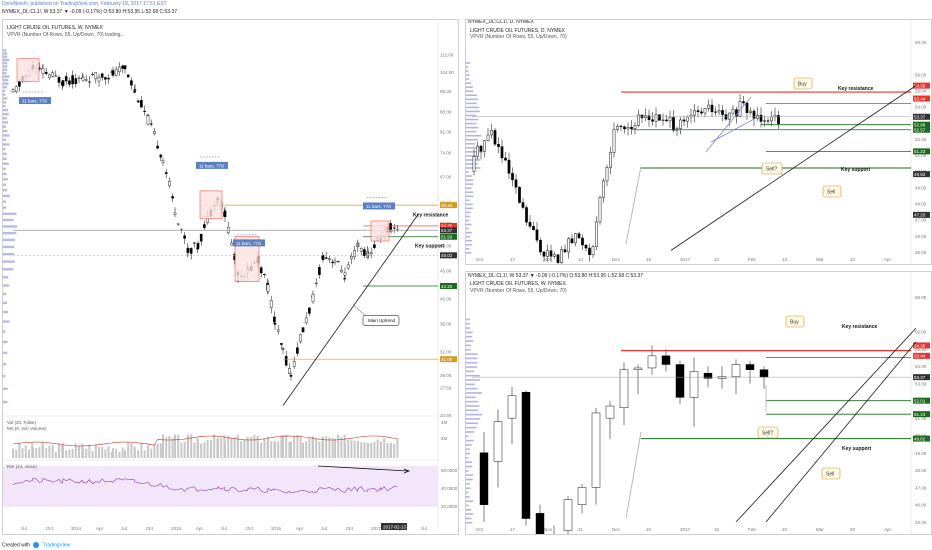  Describe the element at coordinates (616, 259) in the screenshot. I see `x-tick-label: Dec` at that location.